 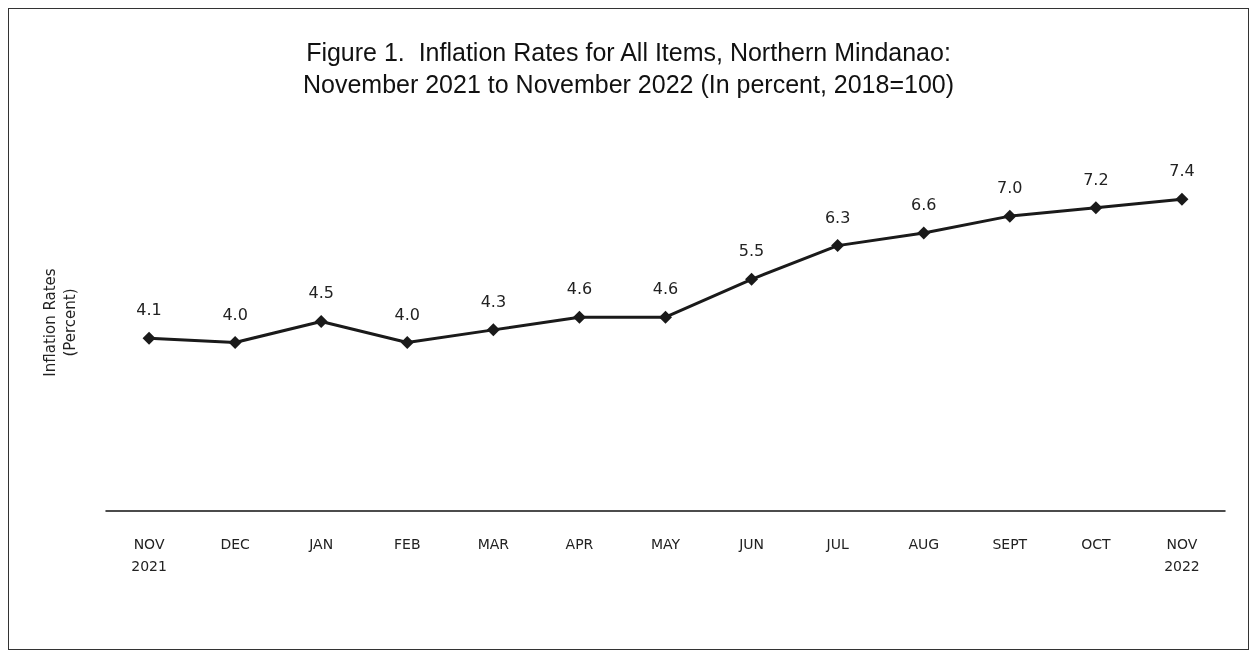 What do you see at coordinates (149, 555) in the screenshot?
I see `x-tick-label: NOV 2021` at bounding box center [149, 555].